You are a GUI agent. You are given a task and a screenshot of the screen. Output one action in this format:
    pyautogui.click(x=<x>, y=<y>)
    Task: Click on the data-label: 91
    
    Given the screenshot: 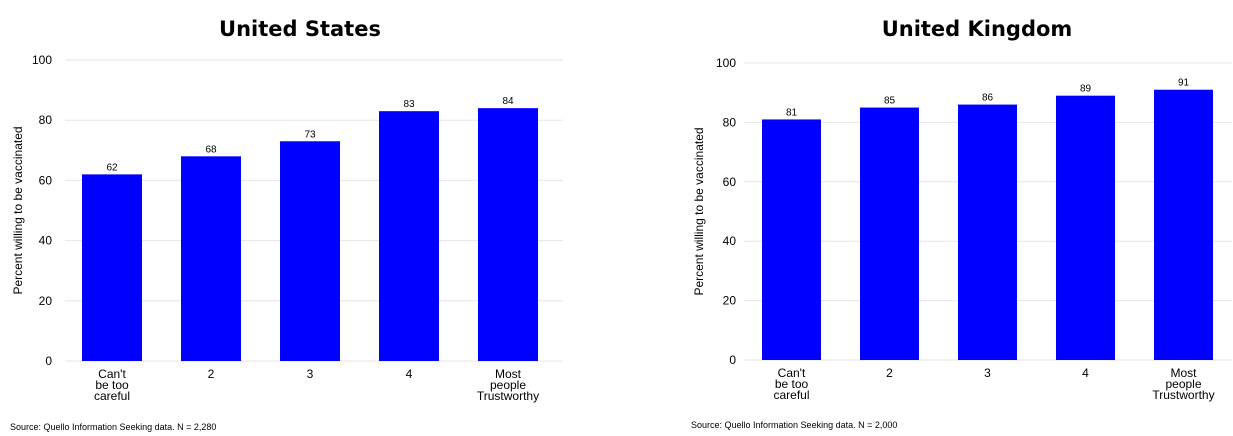 What is the action you would take?
    pyautogui.click(x=1184, y=83)
    